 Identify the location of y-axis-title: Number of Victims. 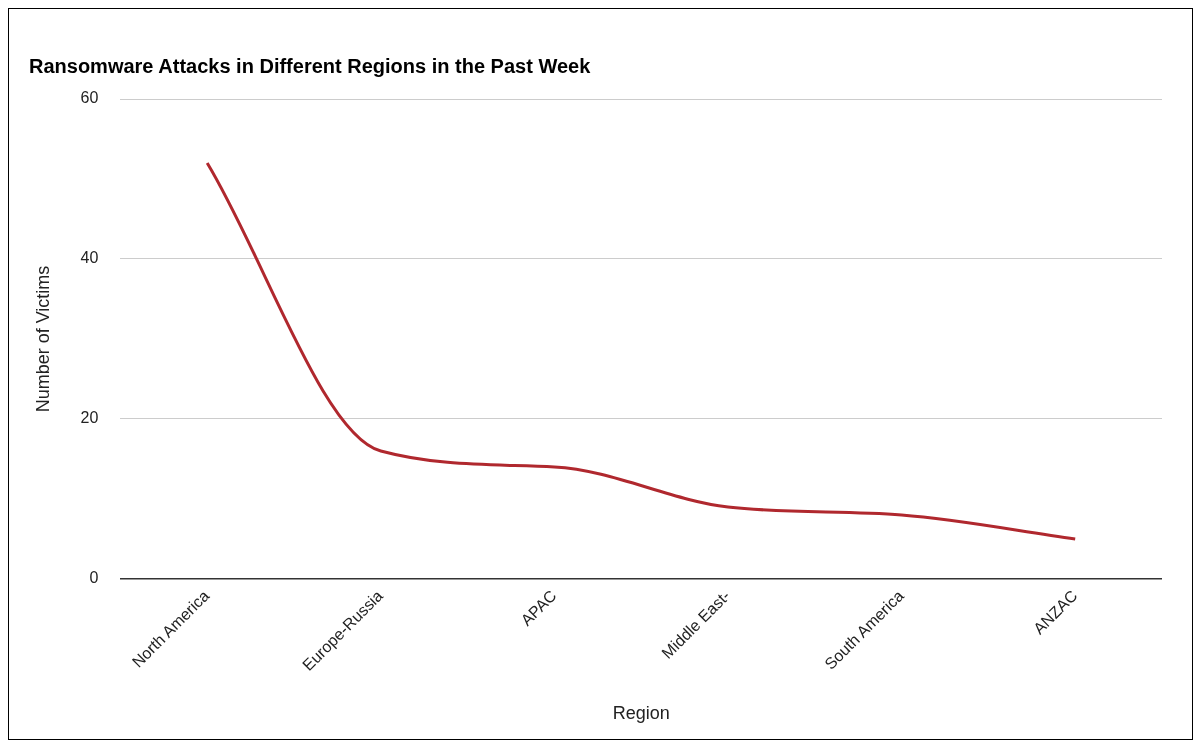
(42, 339).